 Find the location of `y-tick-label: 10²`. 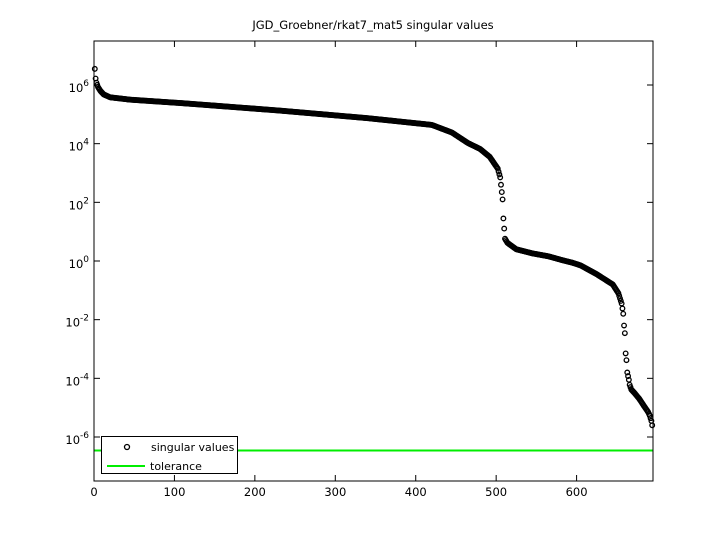

y-tick-label: 10² is located at coordinates (79, 204).